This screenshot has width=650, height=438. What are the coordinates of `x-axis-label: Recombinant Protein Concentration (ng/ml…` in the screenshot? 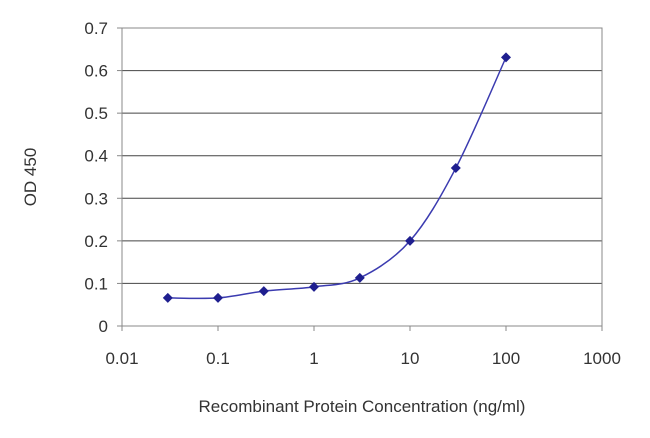 It's located at (362, 406).